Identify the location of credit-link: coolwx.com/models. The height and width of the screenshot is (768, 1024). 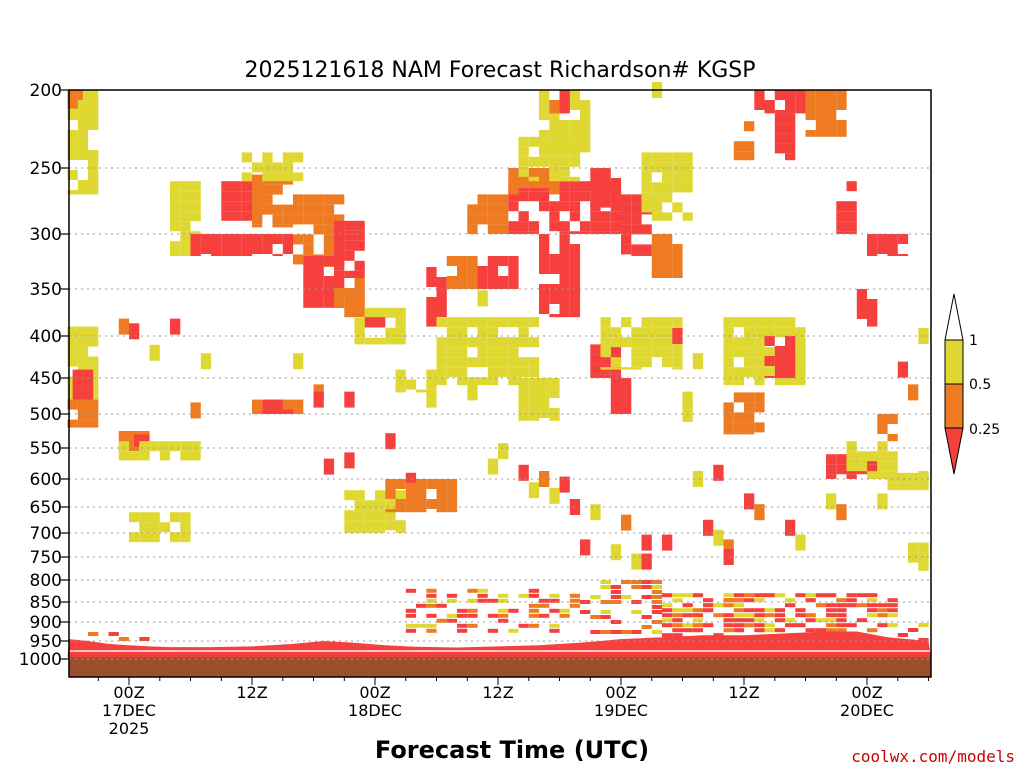
(933, 756).